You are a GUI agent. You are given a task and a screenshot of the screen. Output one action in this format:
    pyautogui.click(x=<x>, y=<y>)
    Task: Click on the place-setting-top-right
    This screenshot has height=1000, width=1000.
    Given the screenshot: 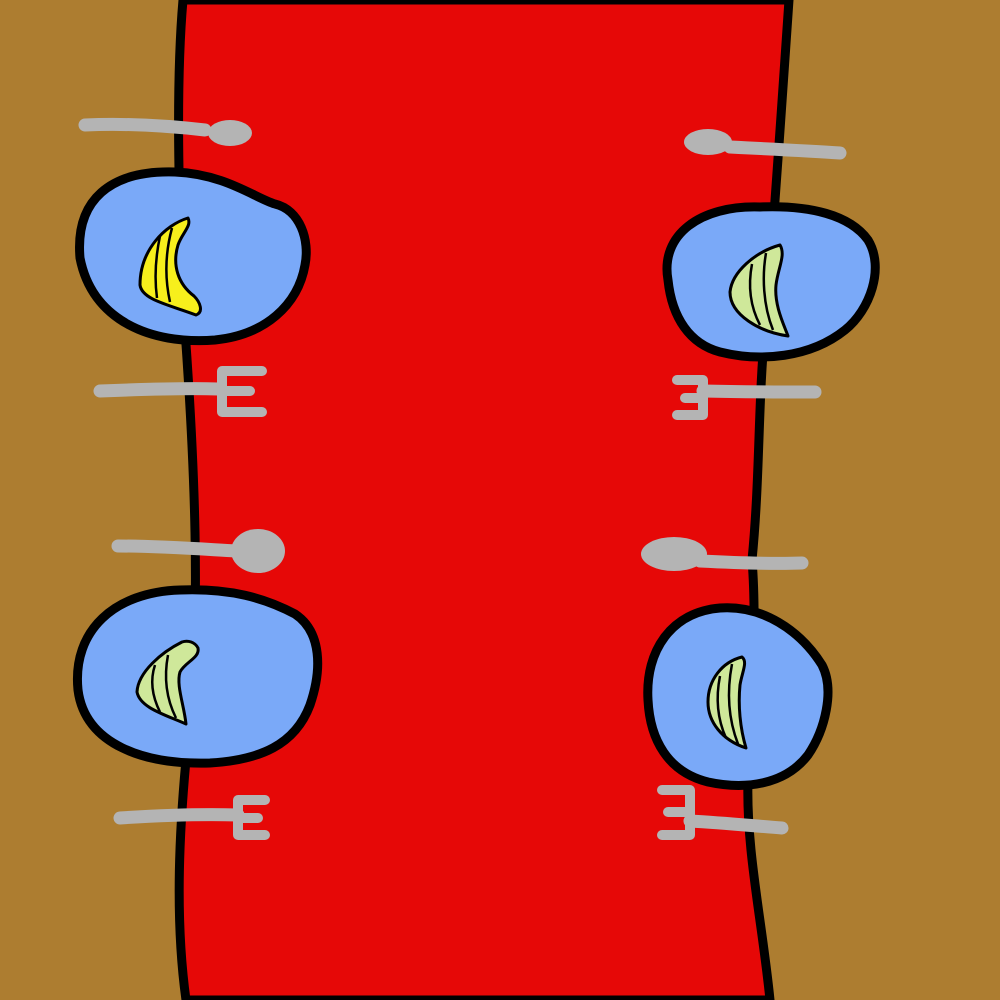 What is the action you would take?
    pyautogui.click(x=771, y=274)
    